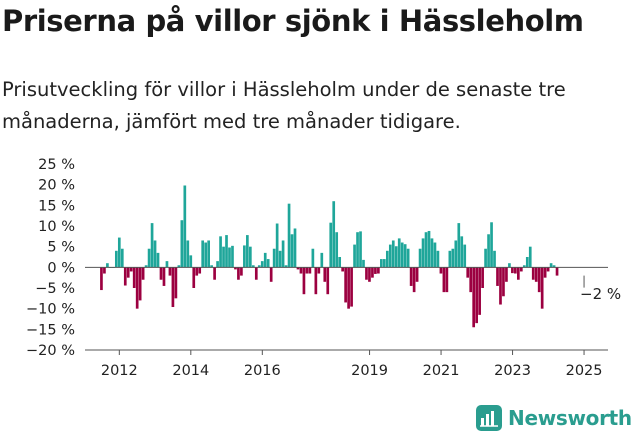 This screenshot has height=439, width=631. I want to click on y-tick-label: −10 %, so click(50, 310).